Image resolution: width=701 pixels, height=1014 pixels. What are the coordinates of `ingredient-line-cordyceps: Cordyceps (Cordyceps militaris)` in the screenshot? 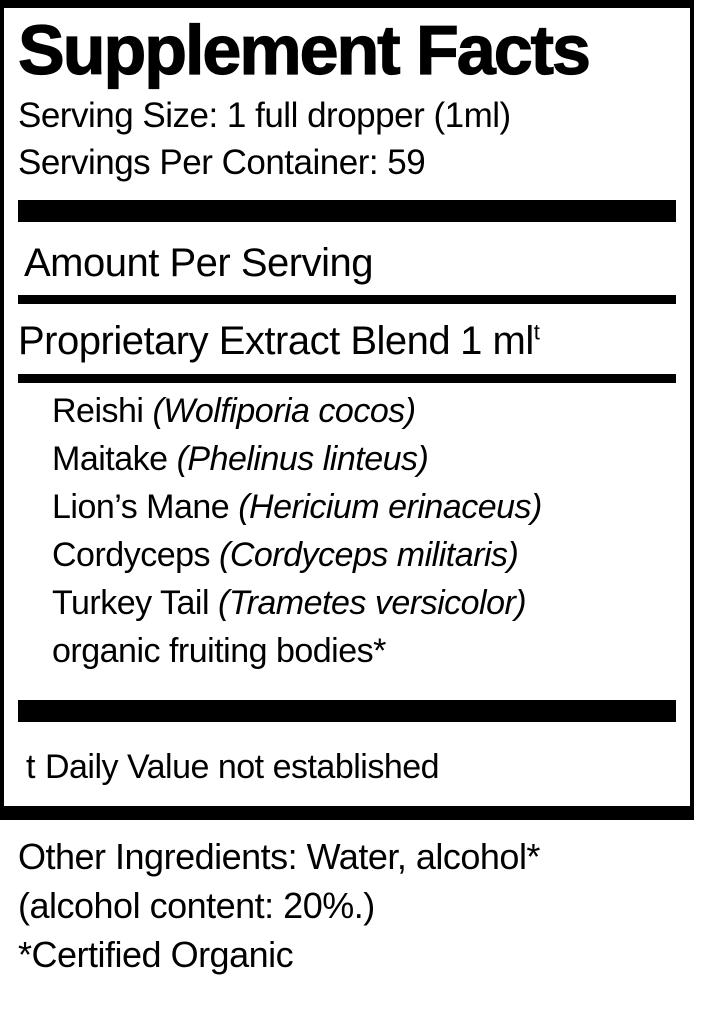 It's located at (364, 555).